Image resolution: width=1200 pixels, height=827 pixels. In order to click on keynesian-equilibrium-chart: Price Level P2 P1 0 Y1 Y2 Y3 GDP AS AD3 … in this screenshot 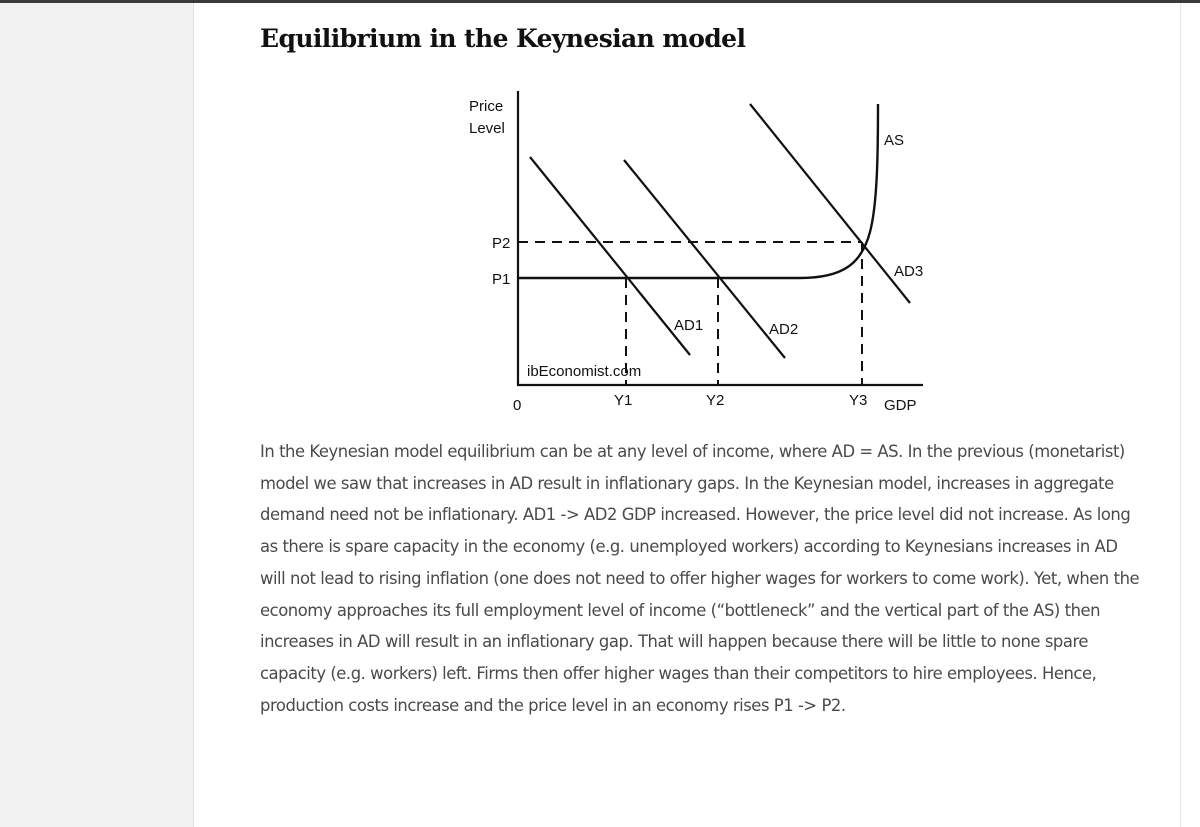, I will do `click(696, 252)`.